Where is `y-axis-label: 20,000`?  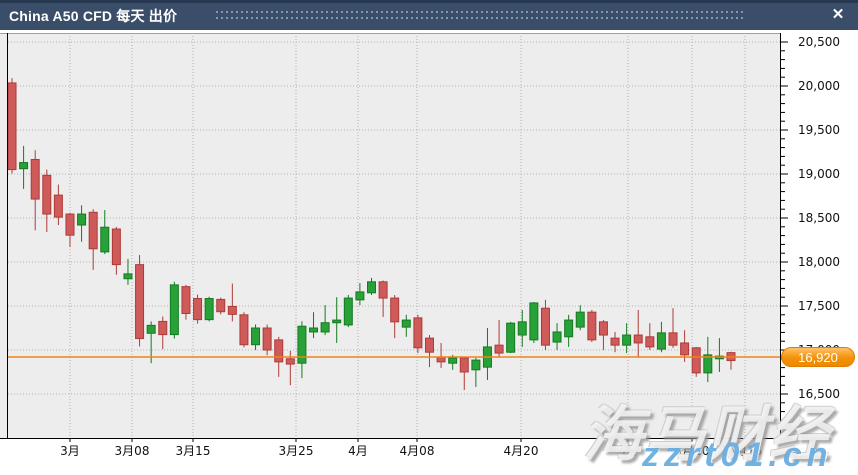
y-axis-label: 20,000 is located at coordinates (819, 86).